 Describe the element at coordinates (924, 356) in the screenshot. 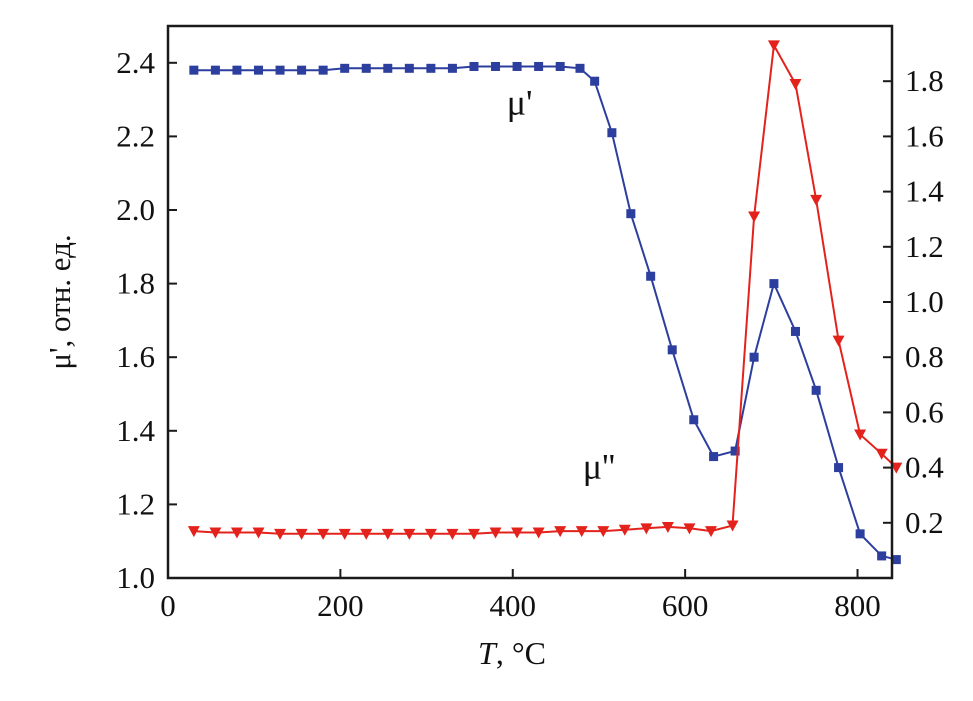

I see `y-right-tick-label: 0.8` at that location.